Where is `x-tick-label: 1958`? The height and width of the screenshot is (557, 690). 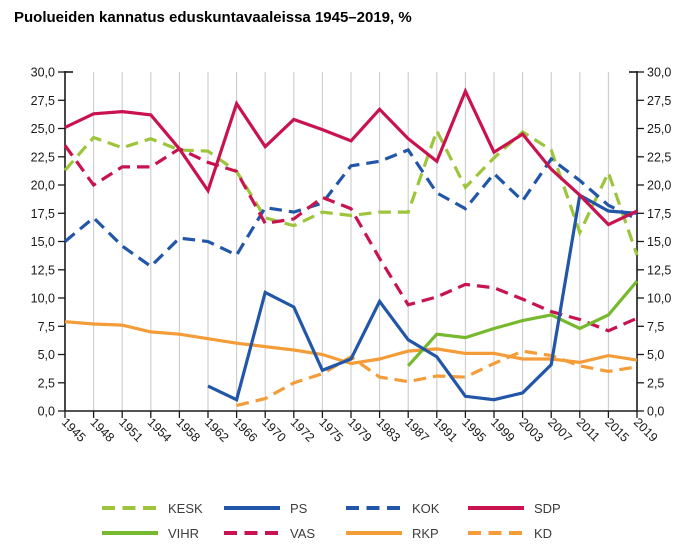
x-tick-label: 1958 is located at coordinates (188, 430).